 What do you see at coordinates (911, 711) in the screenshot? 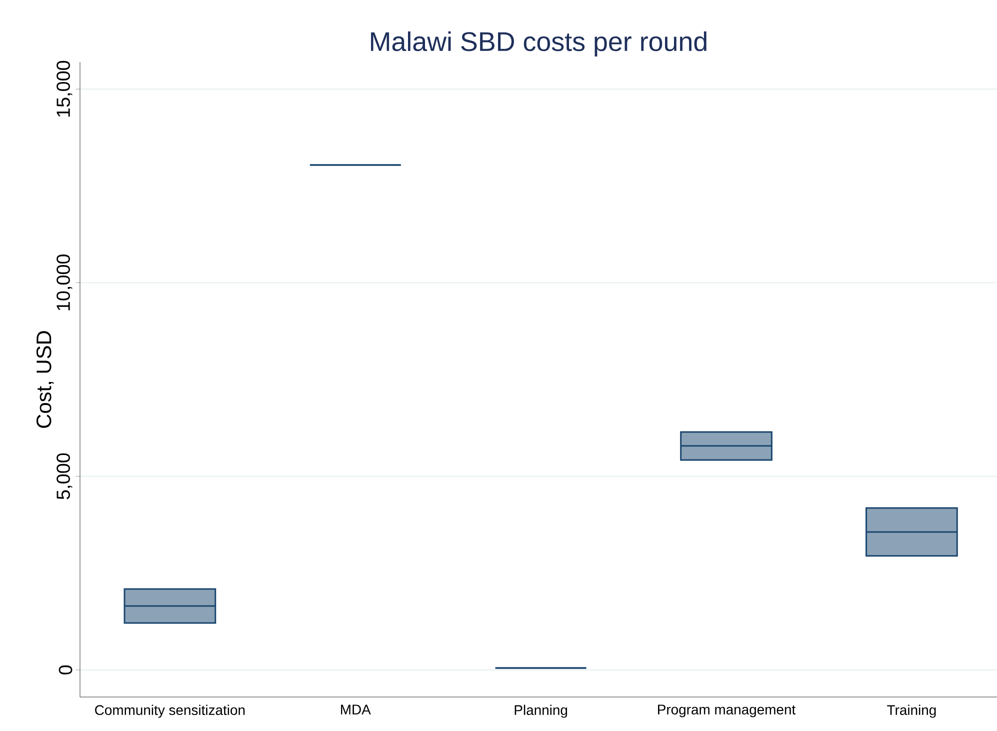
I see `x-tick-label: Training` at bounding box center [911, 711].